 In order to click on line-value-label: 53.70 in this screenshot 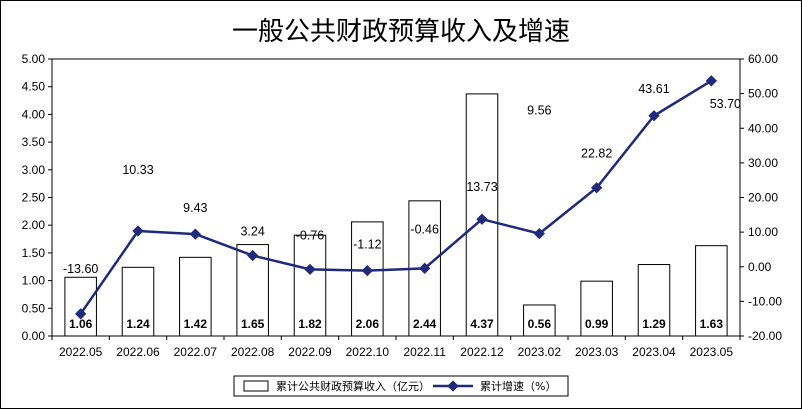, I will do `click(725, 104)`.